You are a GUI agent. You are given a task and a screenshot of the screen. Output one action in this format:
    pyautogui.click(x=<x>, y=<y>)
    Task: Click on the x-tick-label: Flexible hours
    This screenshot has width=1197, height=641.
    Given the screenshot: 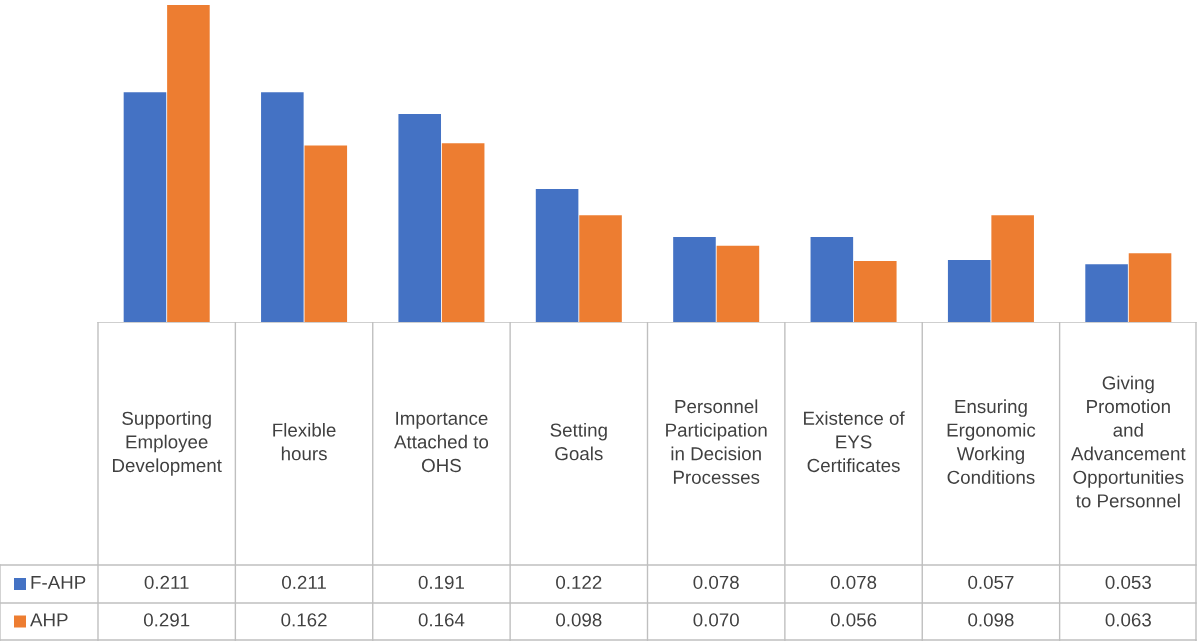 What is the action you would take?
    pyautogui.click(x=304, y=441)
    